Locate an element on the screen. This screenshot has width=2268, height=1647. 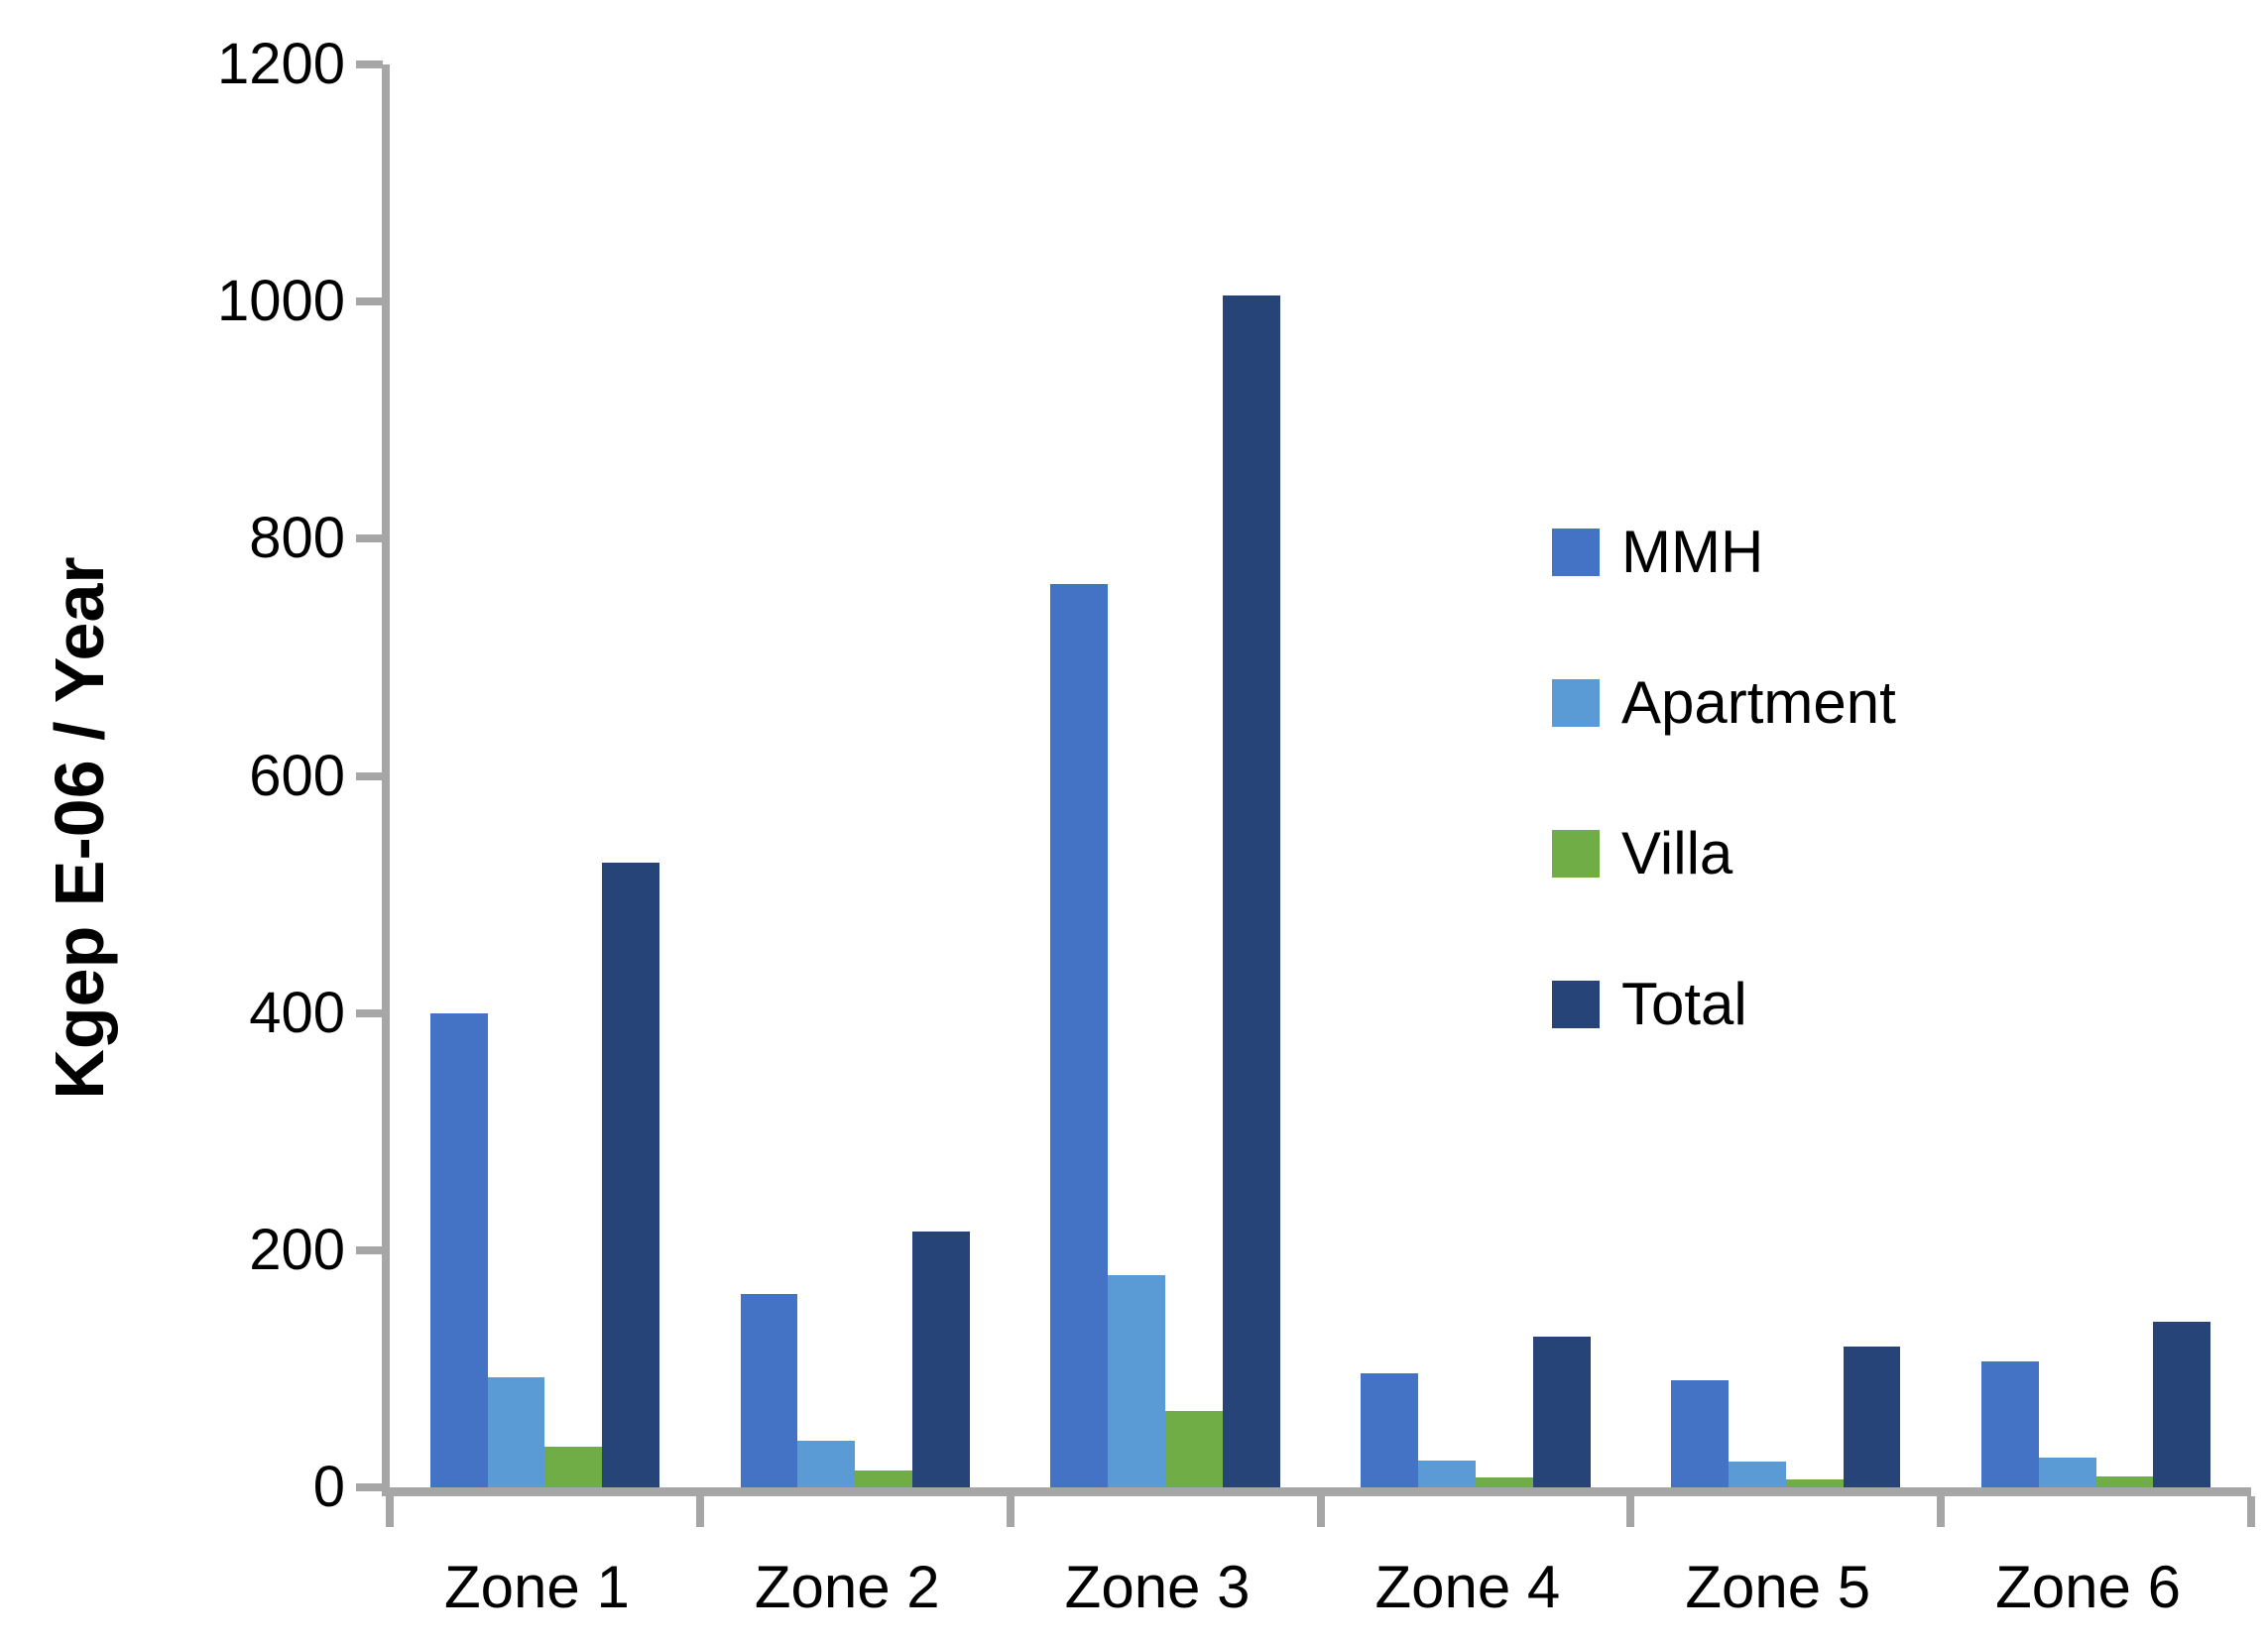
bar-group-zone6 is located at coordinates (2096, 775).